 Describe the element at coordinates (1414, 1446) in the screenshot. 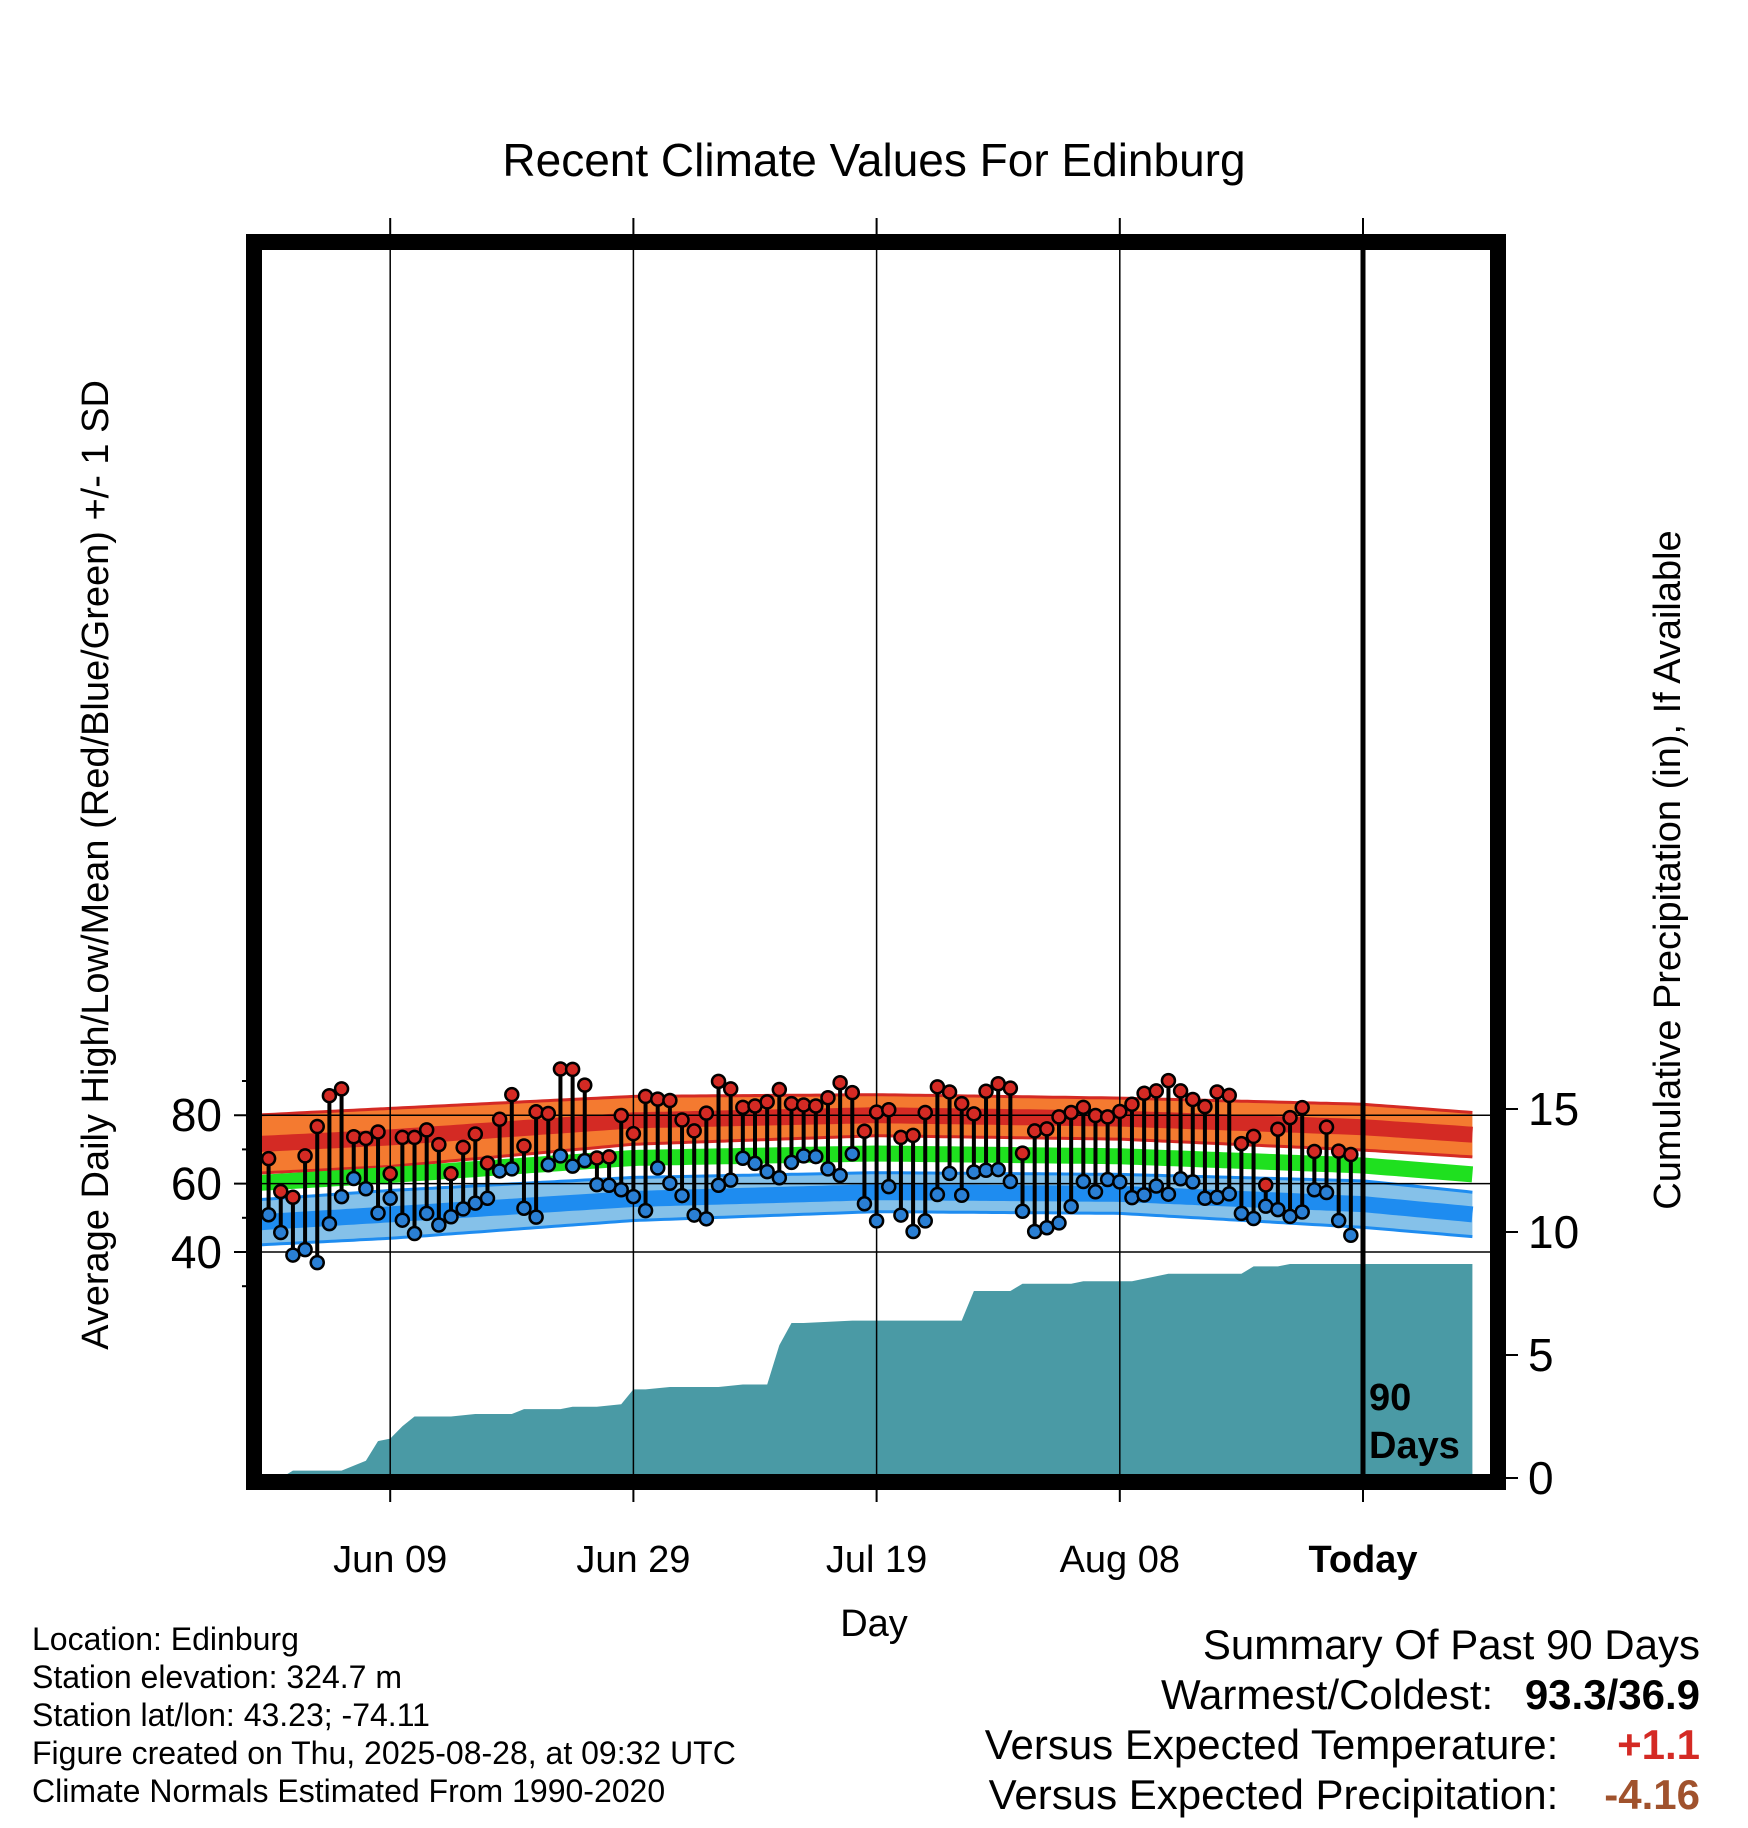

I see `today-marker-label: Days` at that location.